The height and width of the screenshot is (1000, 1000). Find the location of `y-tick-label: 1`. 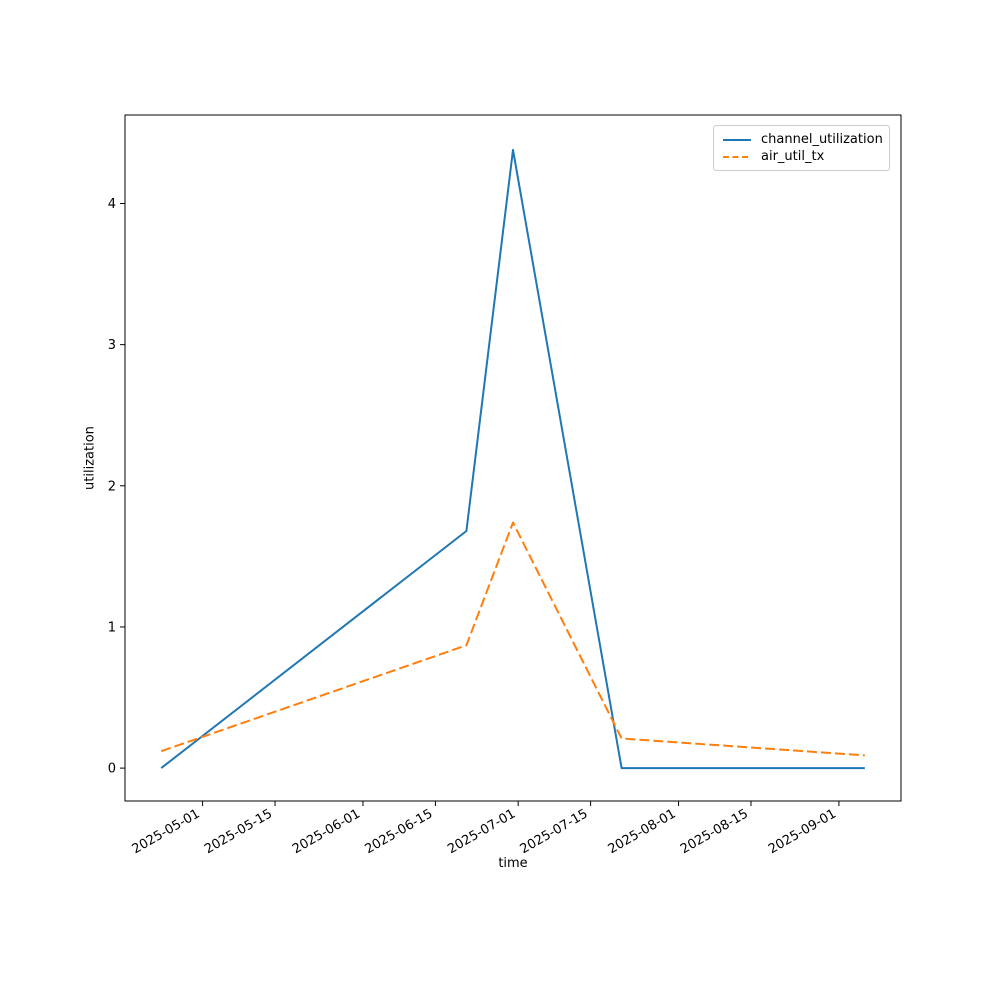

y-tick-label: 1 is located at coordinates (112, 627).